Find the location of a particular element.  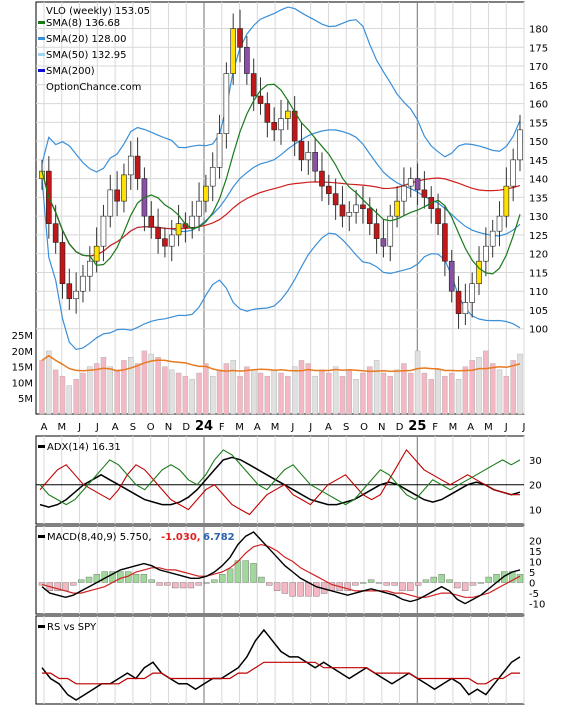

x-tick-label: D is located at coordinates (186, 427).